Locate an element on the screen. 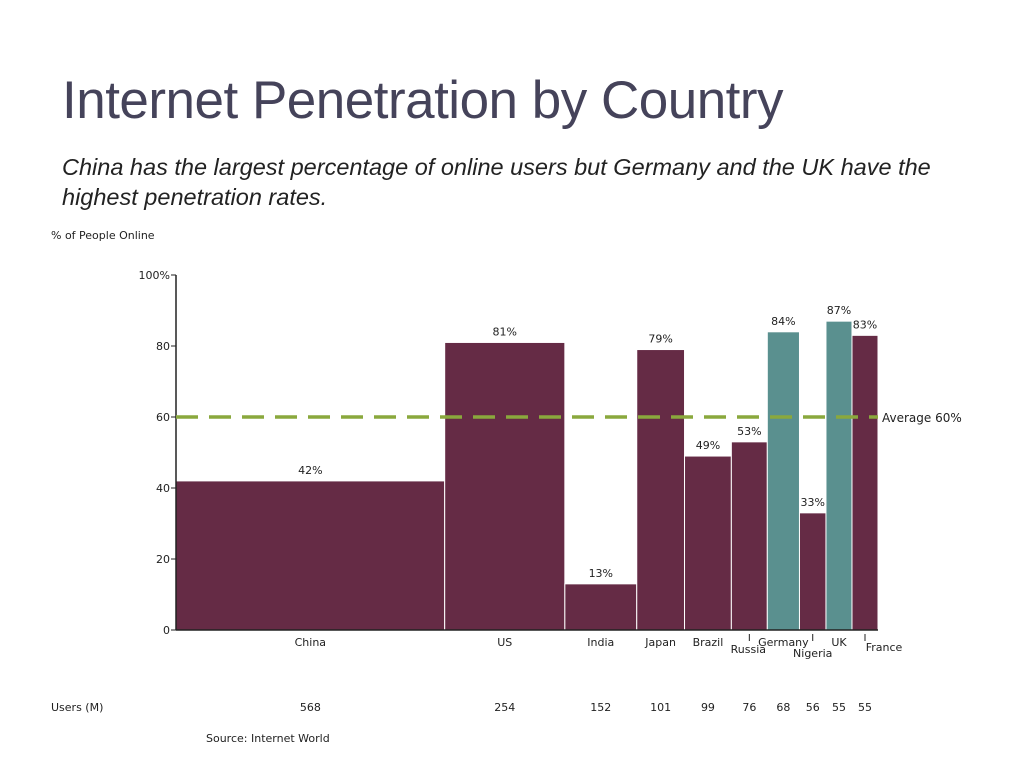 The width and height of the screenshot is (1024, 768). category-label-uk: UK is located at coordinates (839, 642).